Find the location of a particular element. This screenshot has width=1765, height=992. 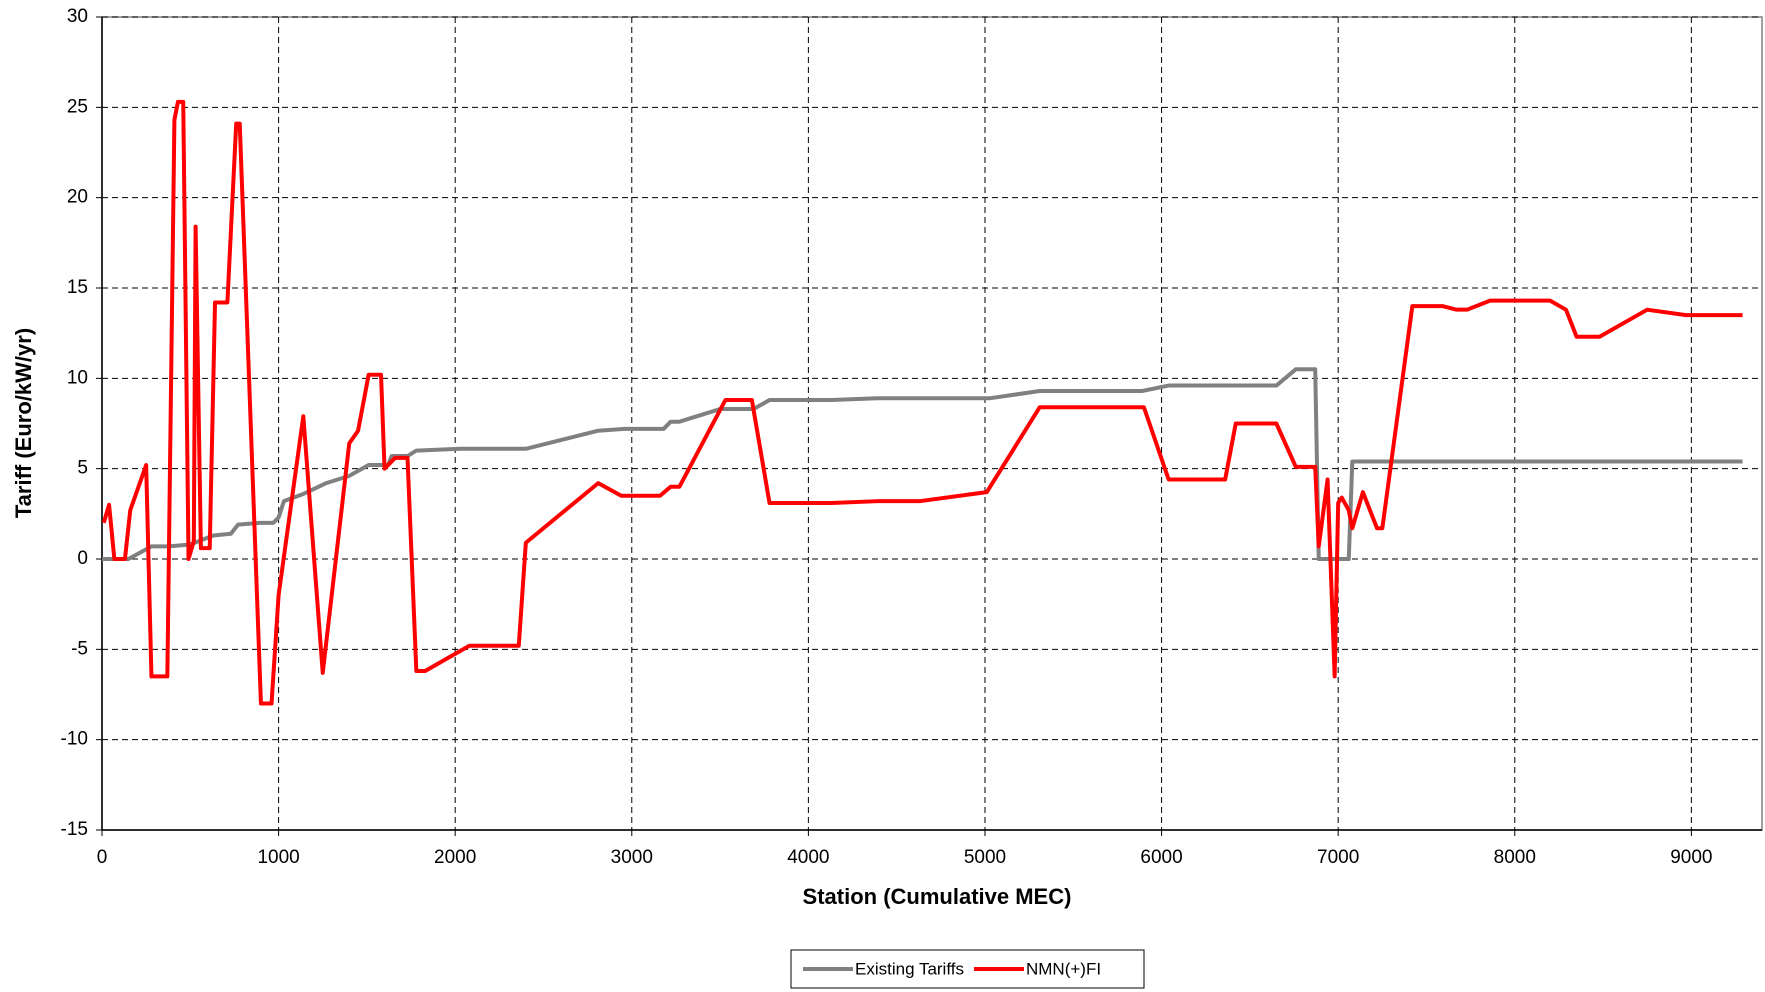

x-tick-label: 9000 is located at coordinates (1691, 857).